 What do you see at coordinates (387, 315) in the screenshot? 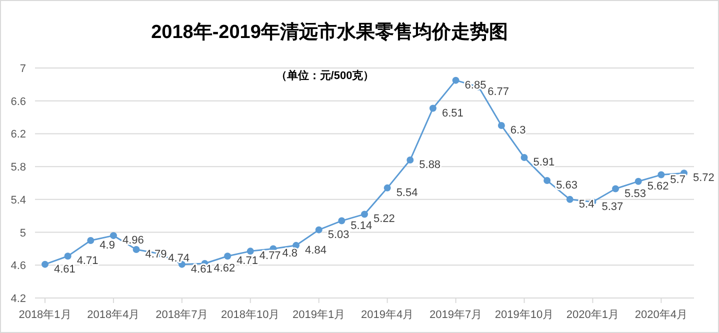
I see `x-tick-label: 2019年4月` at bounding box center [387, 315].